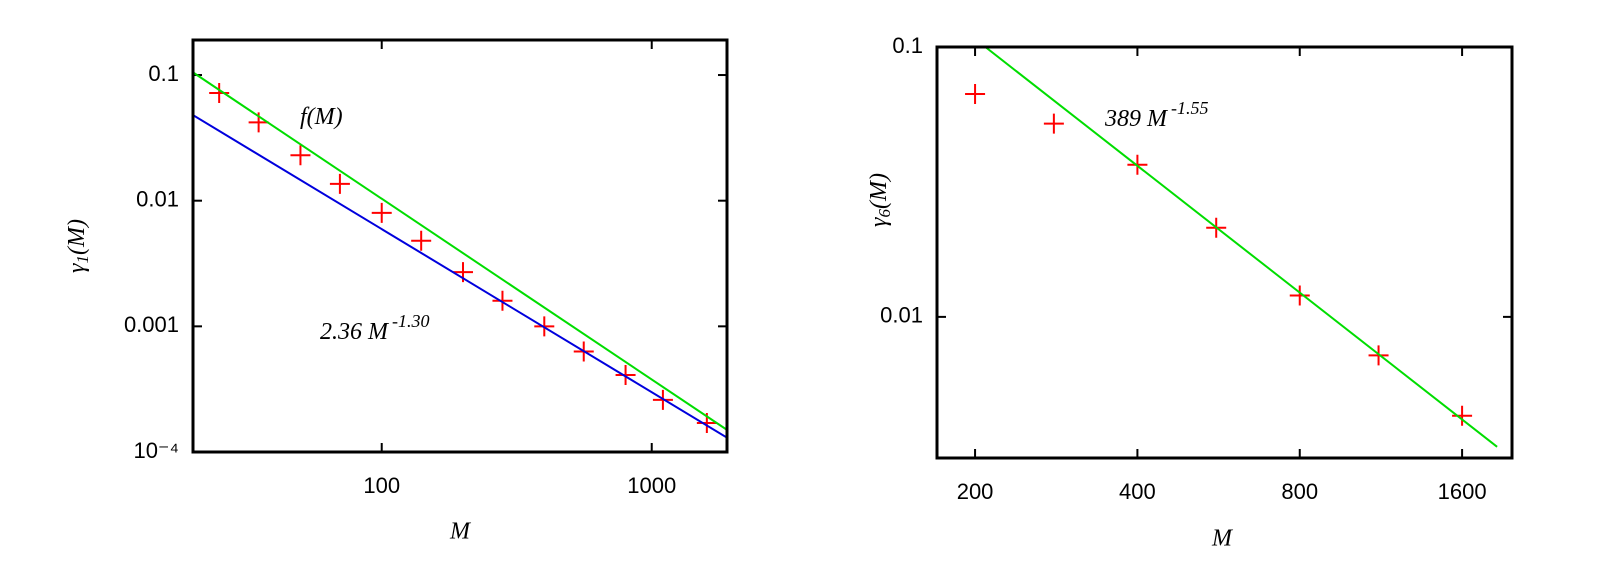 This screenshot has width=1600, height=567. I want to click on y-axis-label: γ6(M), so click(880, 200).